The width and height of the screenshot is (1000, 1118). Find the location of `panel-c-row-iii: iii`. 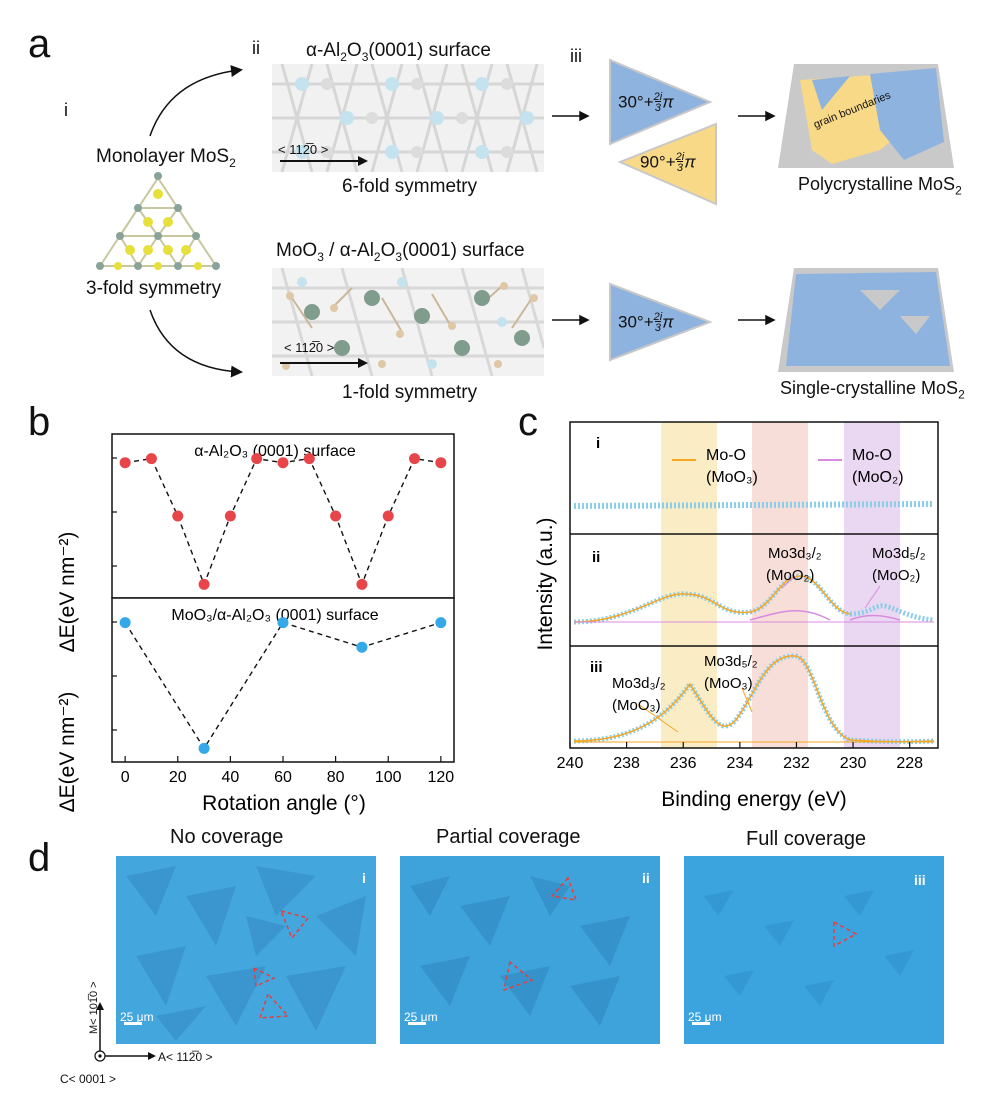

panel-c-row-iii: iii is located at coordinates (596, 667).